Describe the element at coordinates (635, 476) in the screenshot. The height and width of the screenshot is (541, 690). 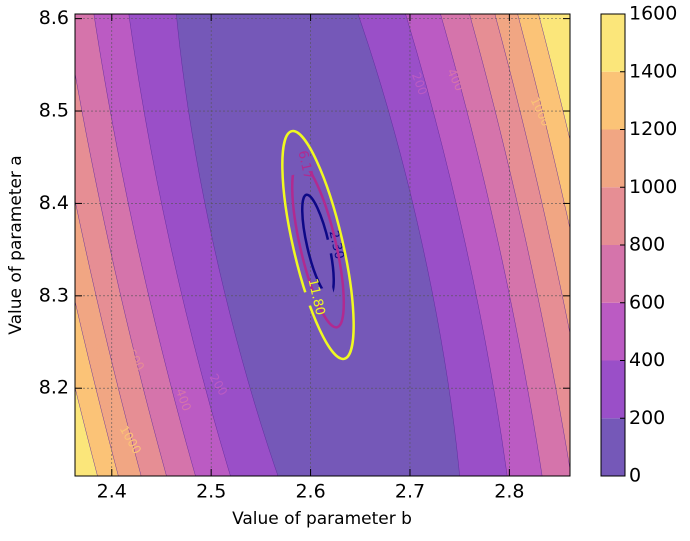
I see `colorbar-tick-label: 0` at that location.